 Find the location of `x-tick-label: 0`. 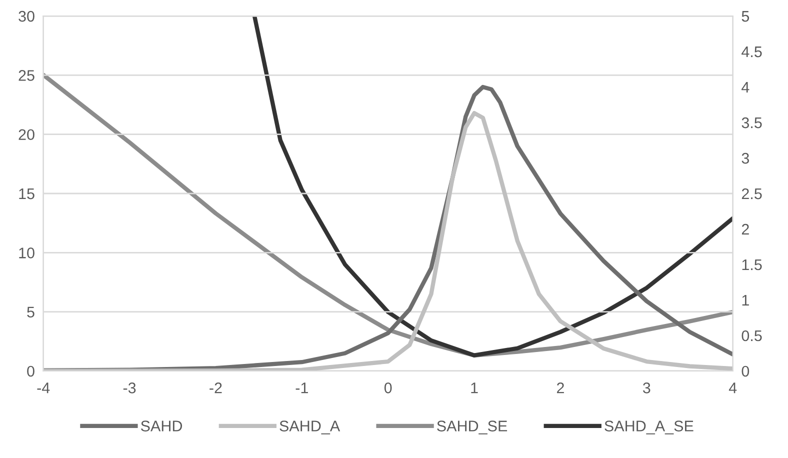

x-tick-label: 0 is located at coordinates (388, 388).